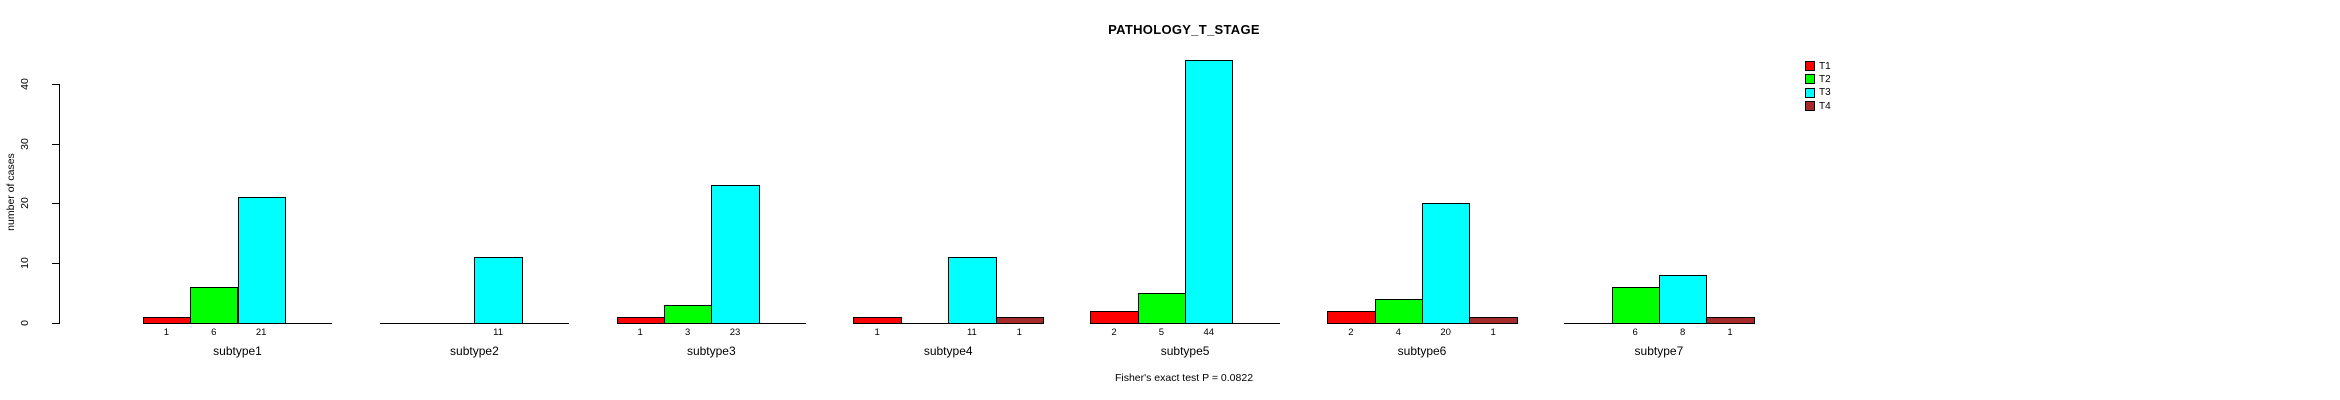 The image size is (2340, 400). Describe the element at coordinates (1185, 351) in the screenshot. I see `x-category-label: subtype5` at that location.